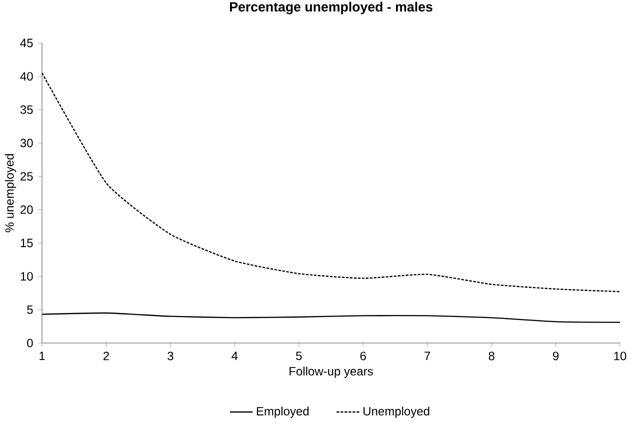 The image size is (631, 429). I want to click on y-tick-label: 15, so click(26, 243).